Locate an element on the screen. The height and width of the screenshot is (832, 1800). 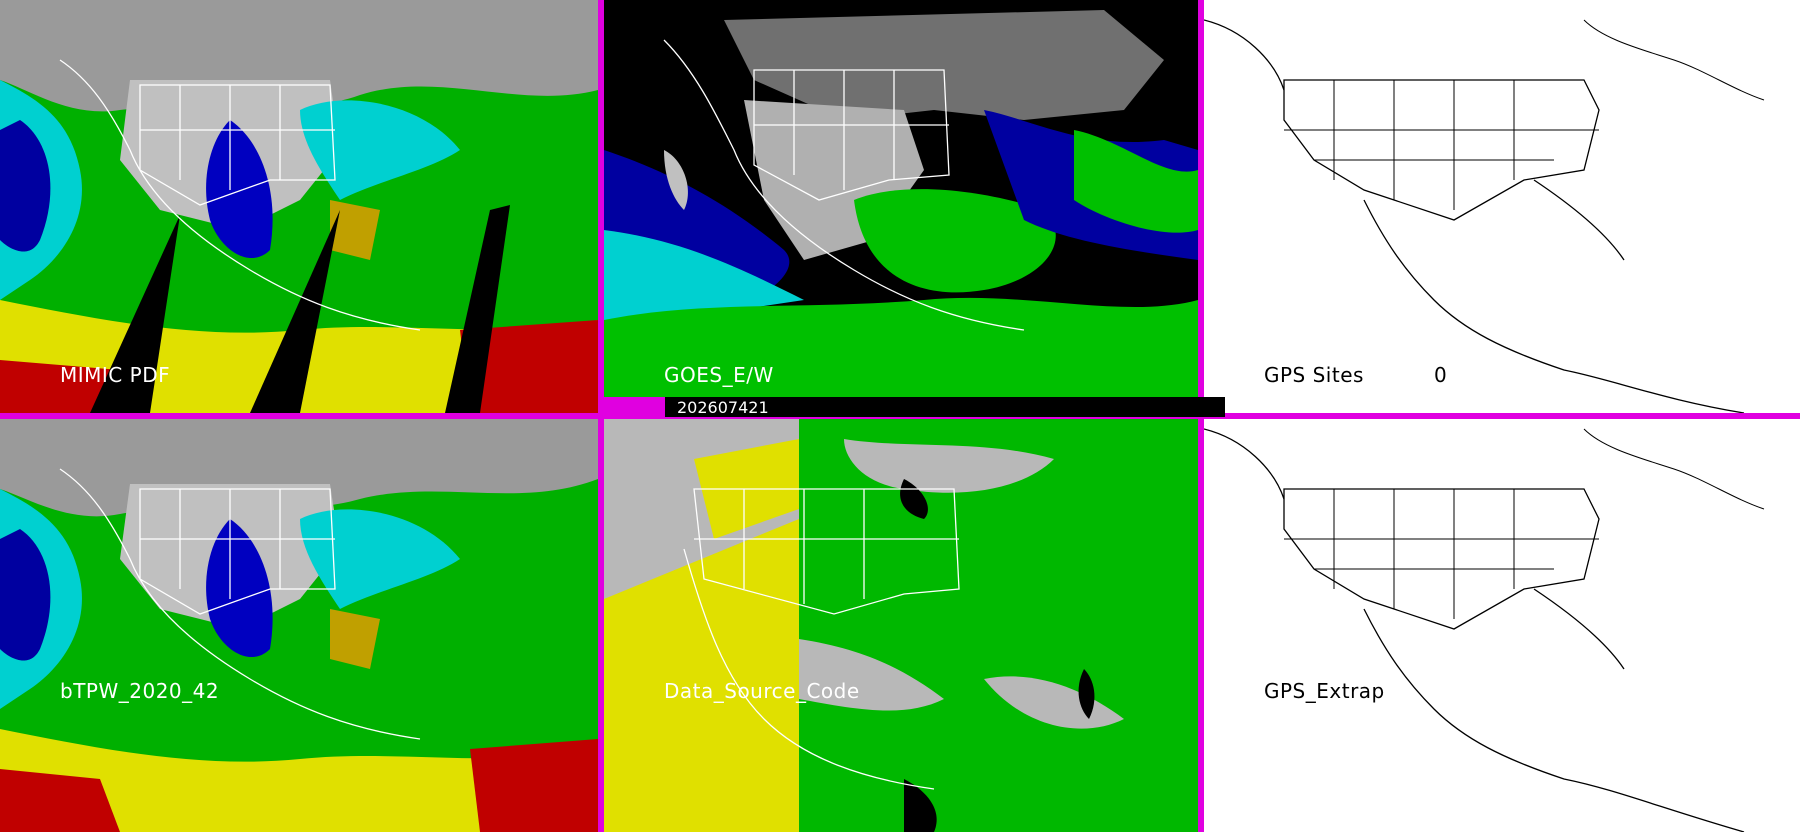
data-source-label: Data_Source_Code is located at coordinates (762, 691).